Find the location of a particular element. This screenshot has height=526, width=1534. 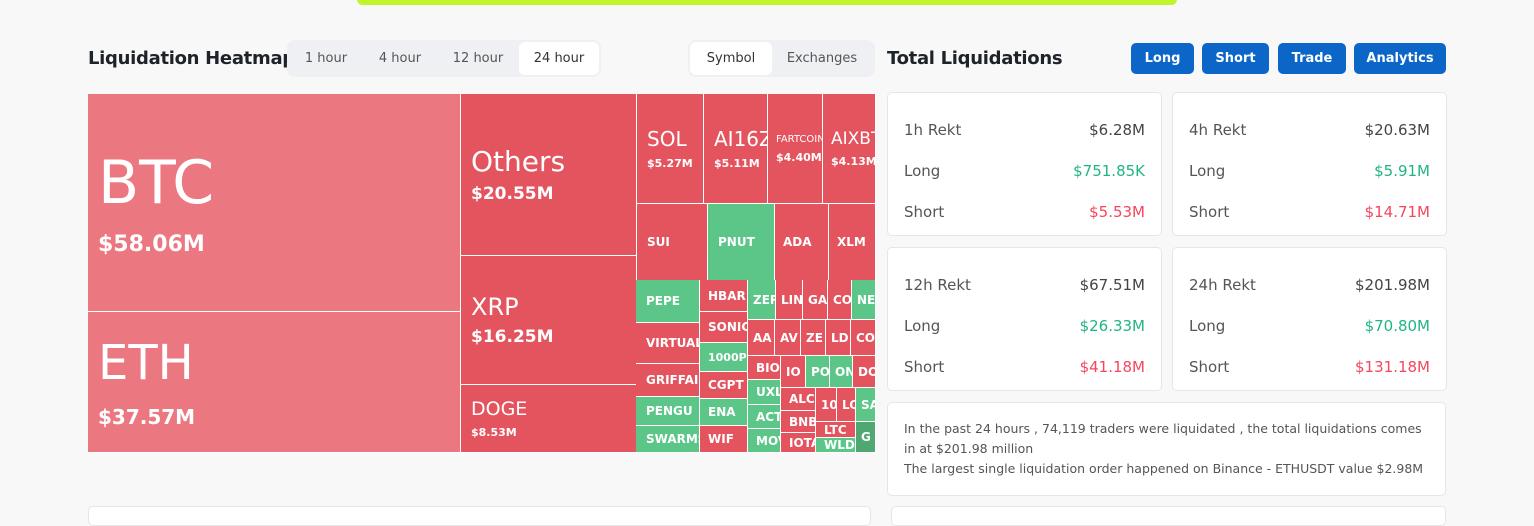

treemap-cell-sa: SA is located at coordinates (866, 405).